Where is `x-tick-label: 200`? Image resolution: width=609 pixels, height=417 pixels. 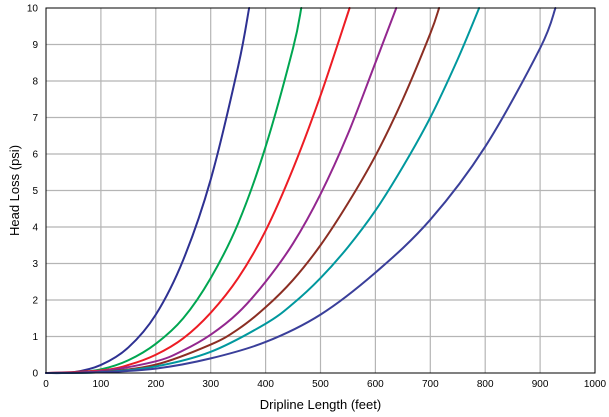 x-tick-label: 200 is located at coordinates (155, 384).